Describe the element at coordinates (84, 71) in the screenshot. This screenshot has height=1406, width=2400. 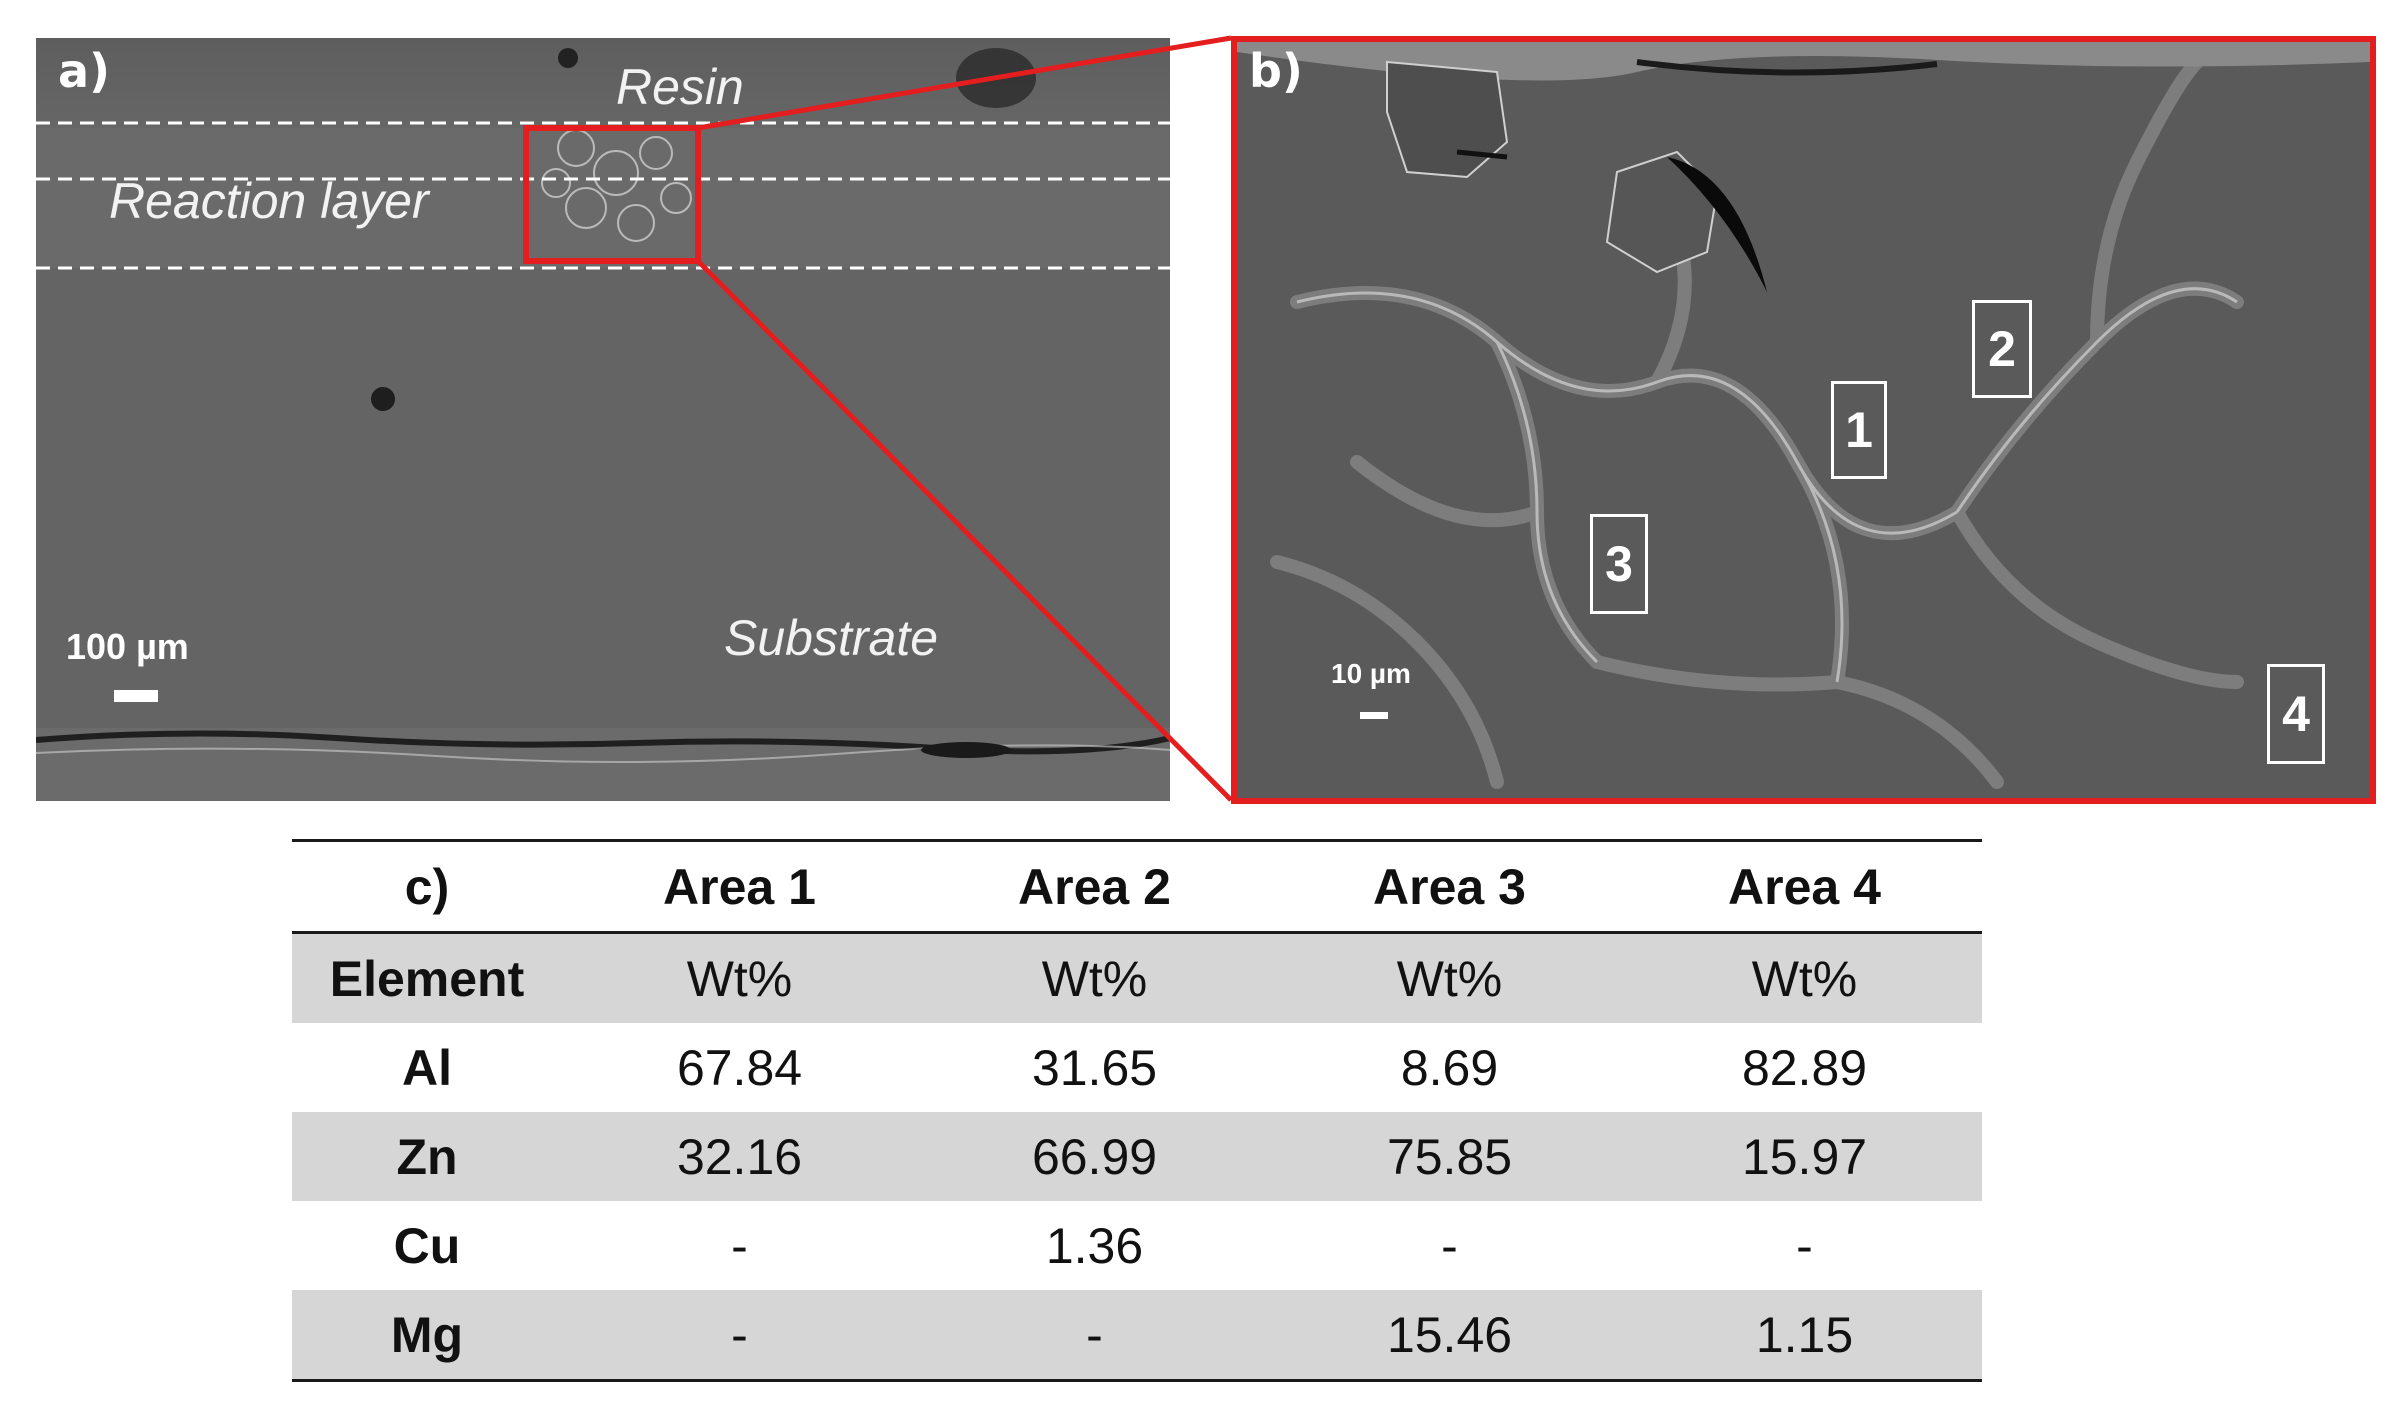
I see `panel-a-label: a)` at that location.